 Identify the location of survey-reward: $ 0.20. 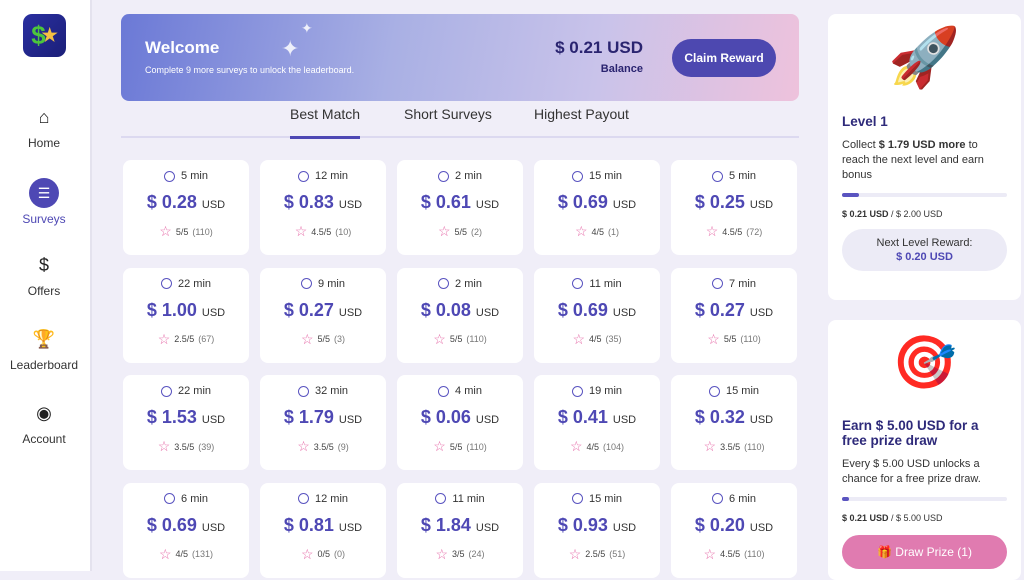
(719, 524).